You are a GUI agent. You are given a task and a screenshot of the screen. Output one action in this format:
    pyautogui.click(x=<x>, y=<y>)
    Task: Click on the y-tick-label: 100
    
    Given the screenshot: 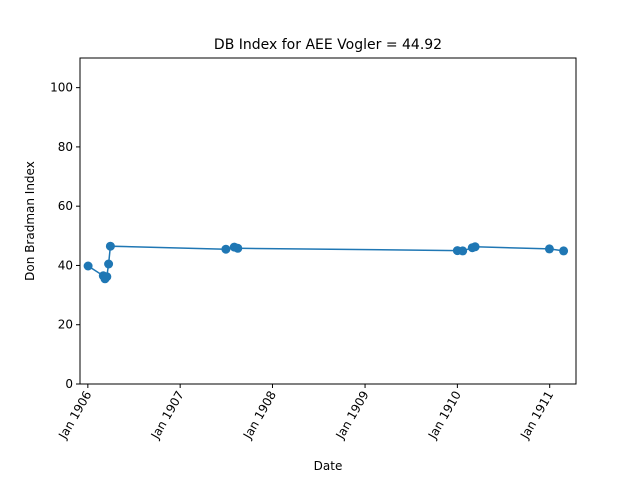 What is the action you would take?
    pyautogui.click(x=61, y=88)
    